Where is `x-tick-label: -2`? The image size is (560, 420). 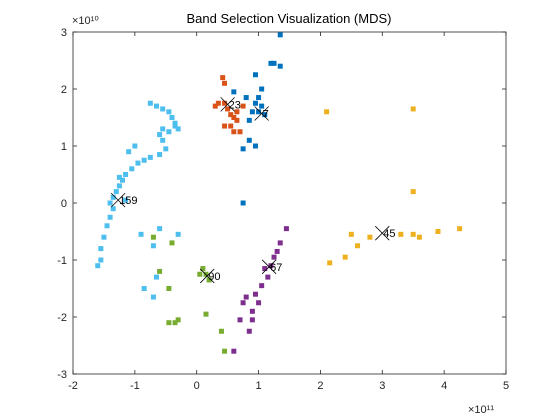 x-tick-label: -2 is located at coordinates (73, 386).